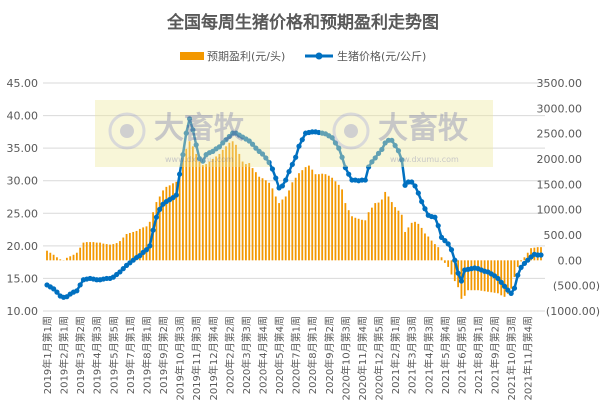 This screenshot has height=416, width=607. What do you see at coordinates (47, 355) in the screenshot?
I see `x-tick-label: 2019年1月第1周` at bounding box center [47, 355].